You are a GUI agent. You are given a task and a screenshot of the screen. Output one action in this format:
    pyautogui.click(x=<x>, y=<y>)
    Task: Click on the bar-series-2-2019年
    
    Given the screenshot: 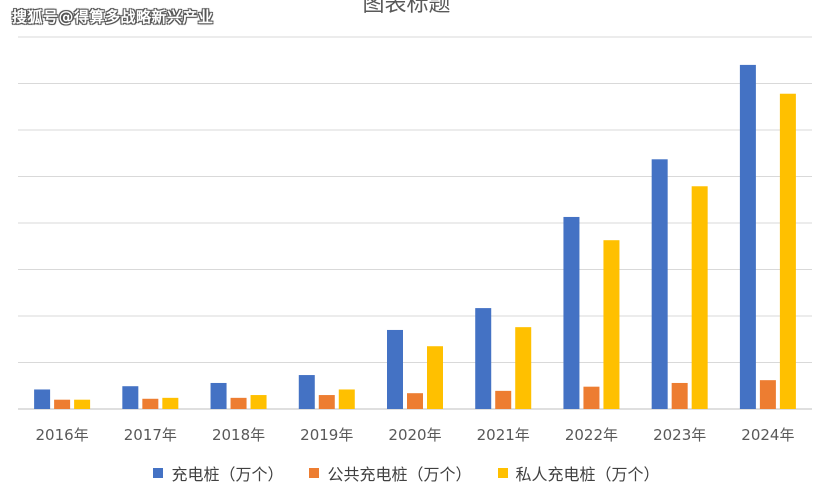 What is the action you would take?
    pyautogui.click(x=326, y=402)
    